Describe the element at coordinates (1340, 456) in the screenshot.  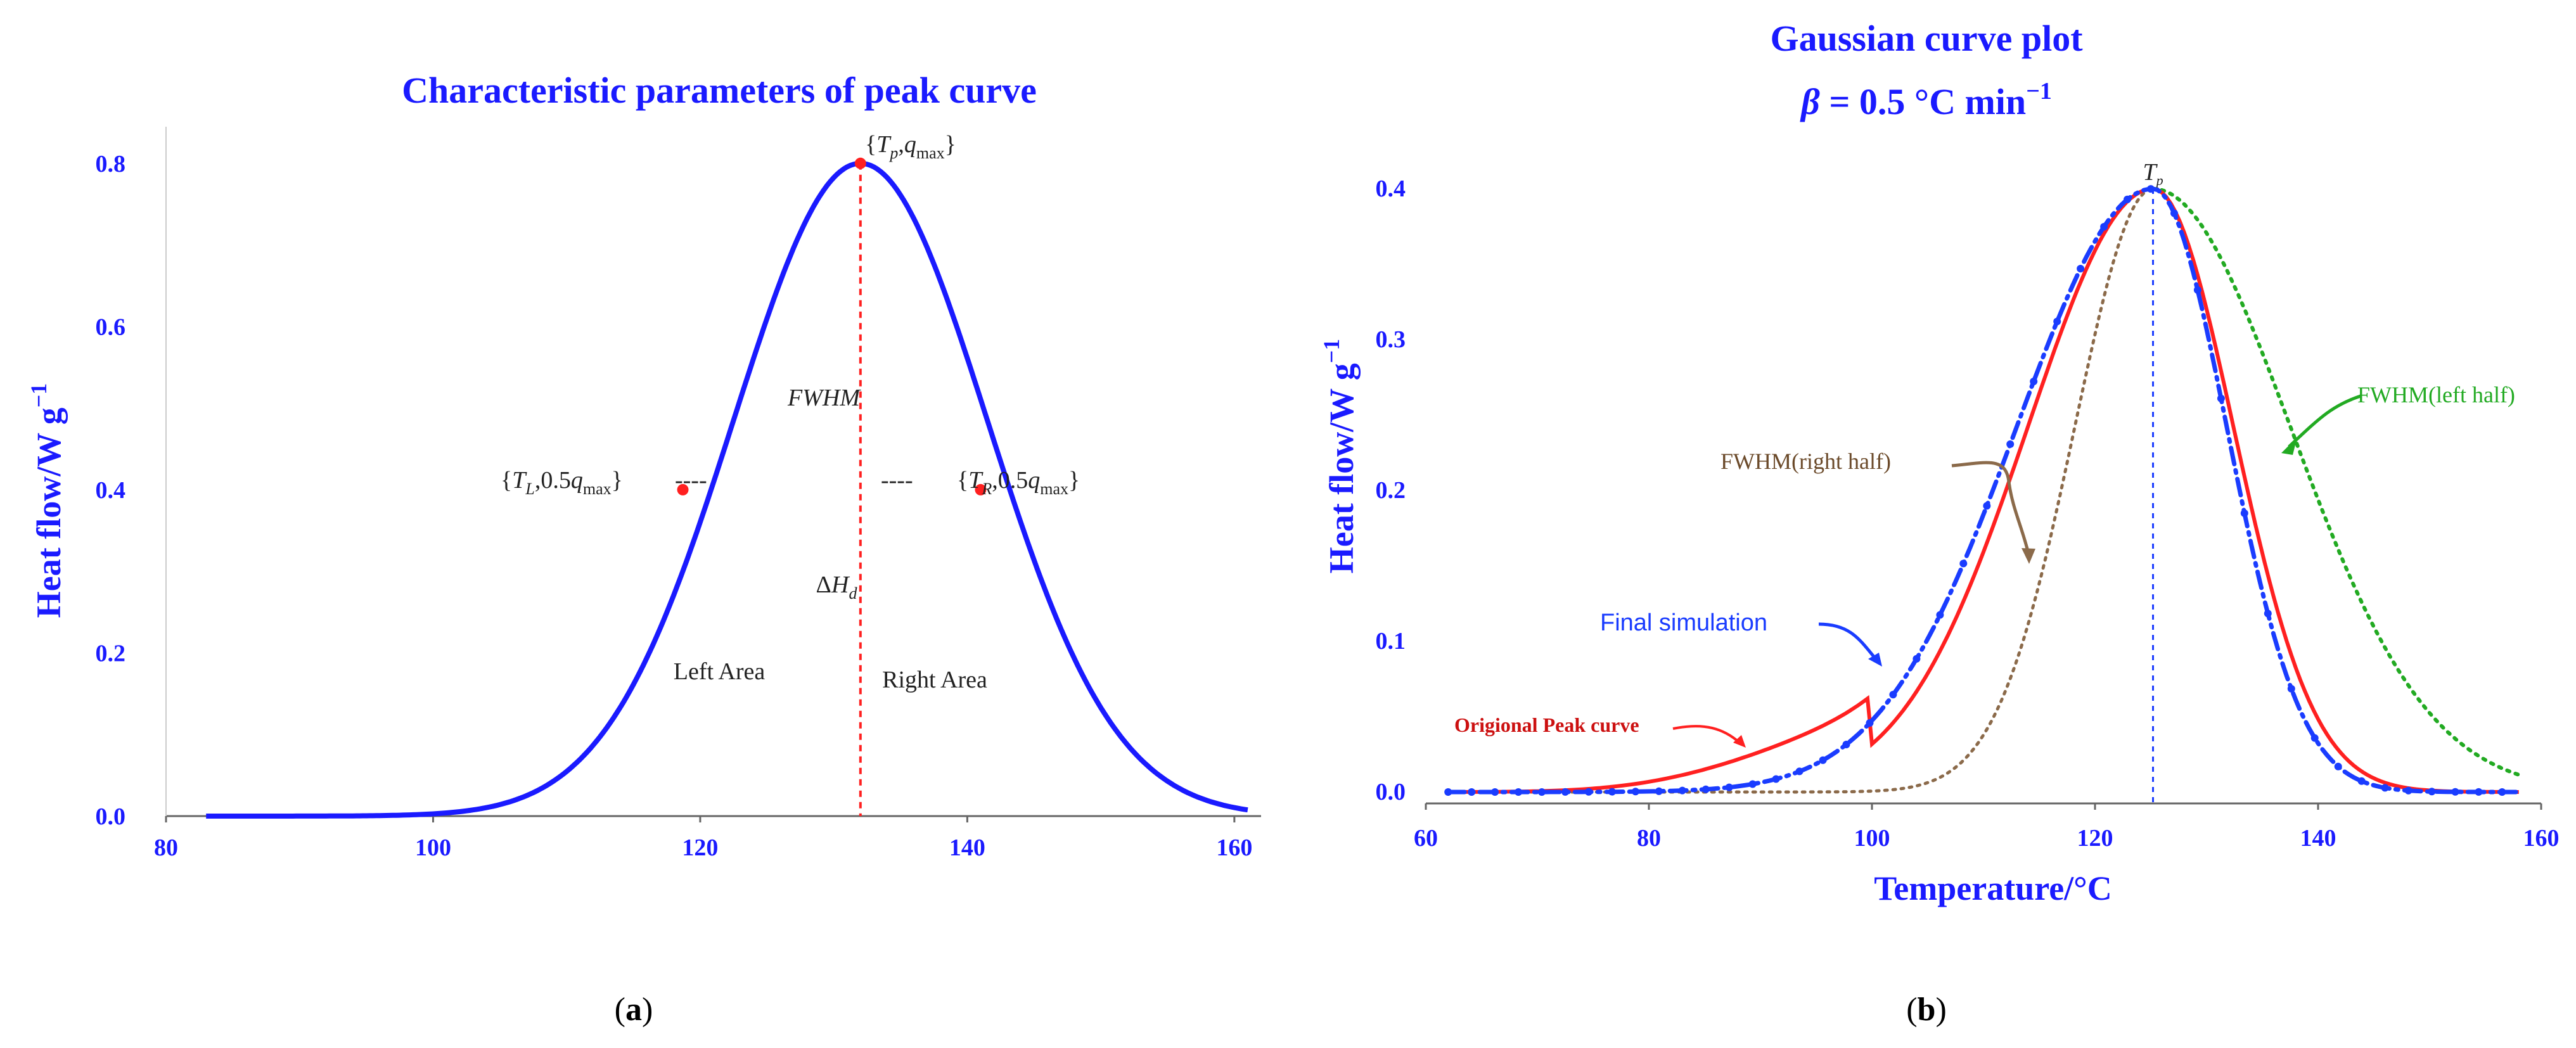
I see `panel-b-ylabel: Heat flow/W g−1` at that location.